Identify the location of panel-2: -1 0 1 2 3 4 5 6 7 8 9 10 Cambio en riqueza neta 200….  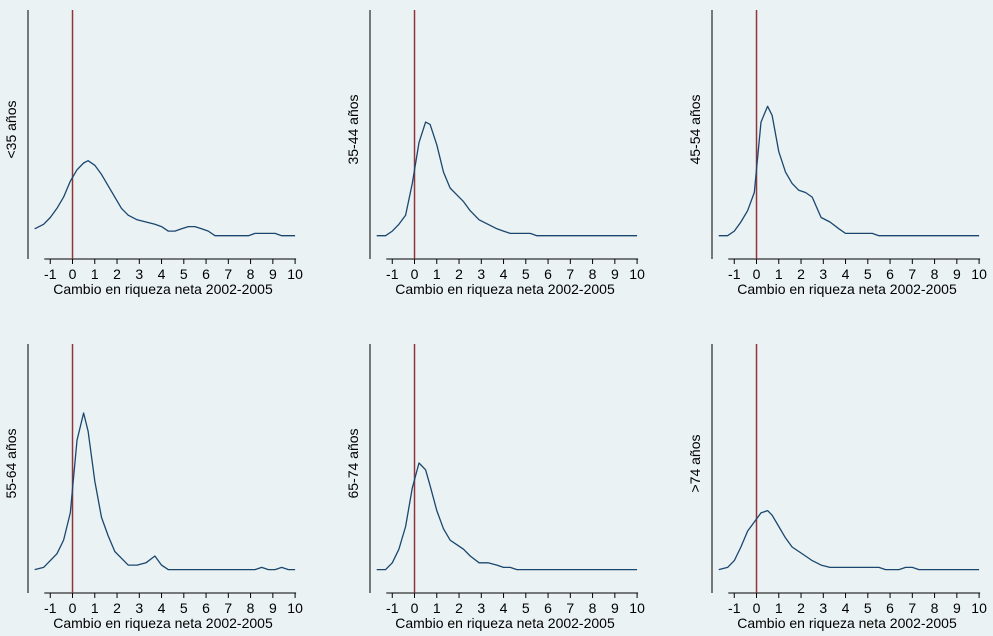
(495, 153).